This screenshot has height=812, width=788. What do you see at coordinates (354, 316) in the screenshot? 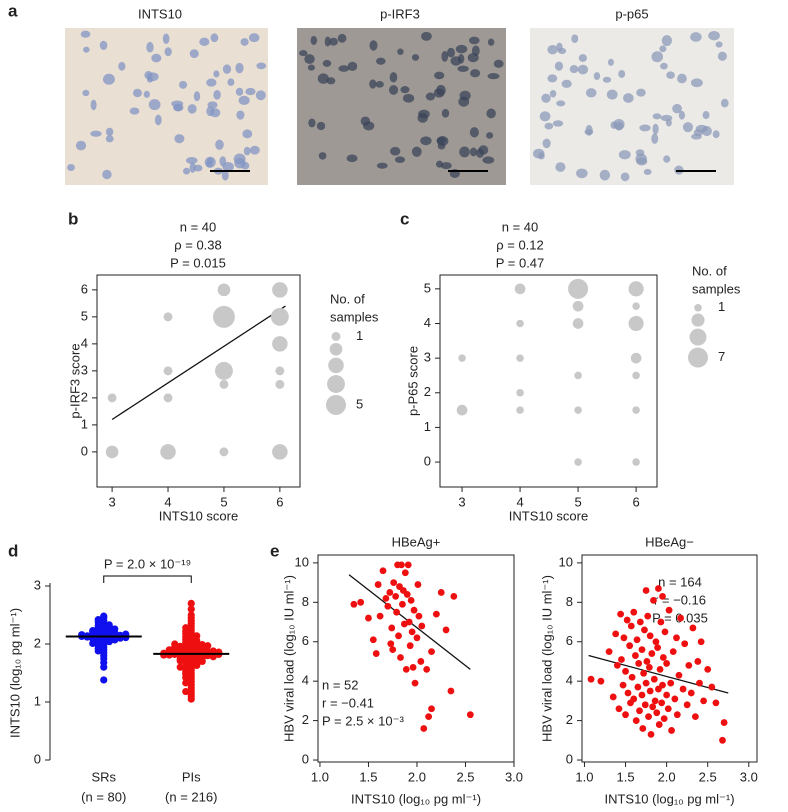
I see `legend-title: samples` at bounding box center [354, 316].